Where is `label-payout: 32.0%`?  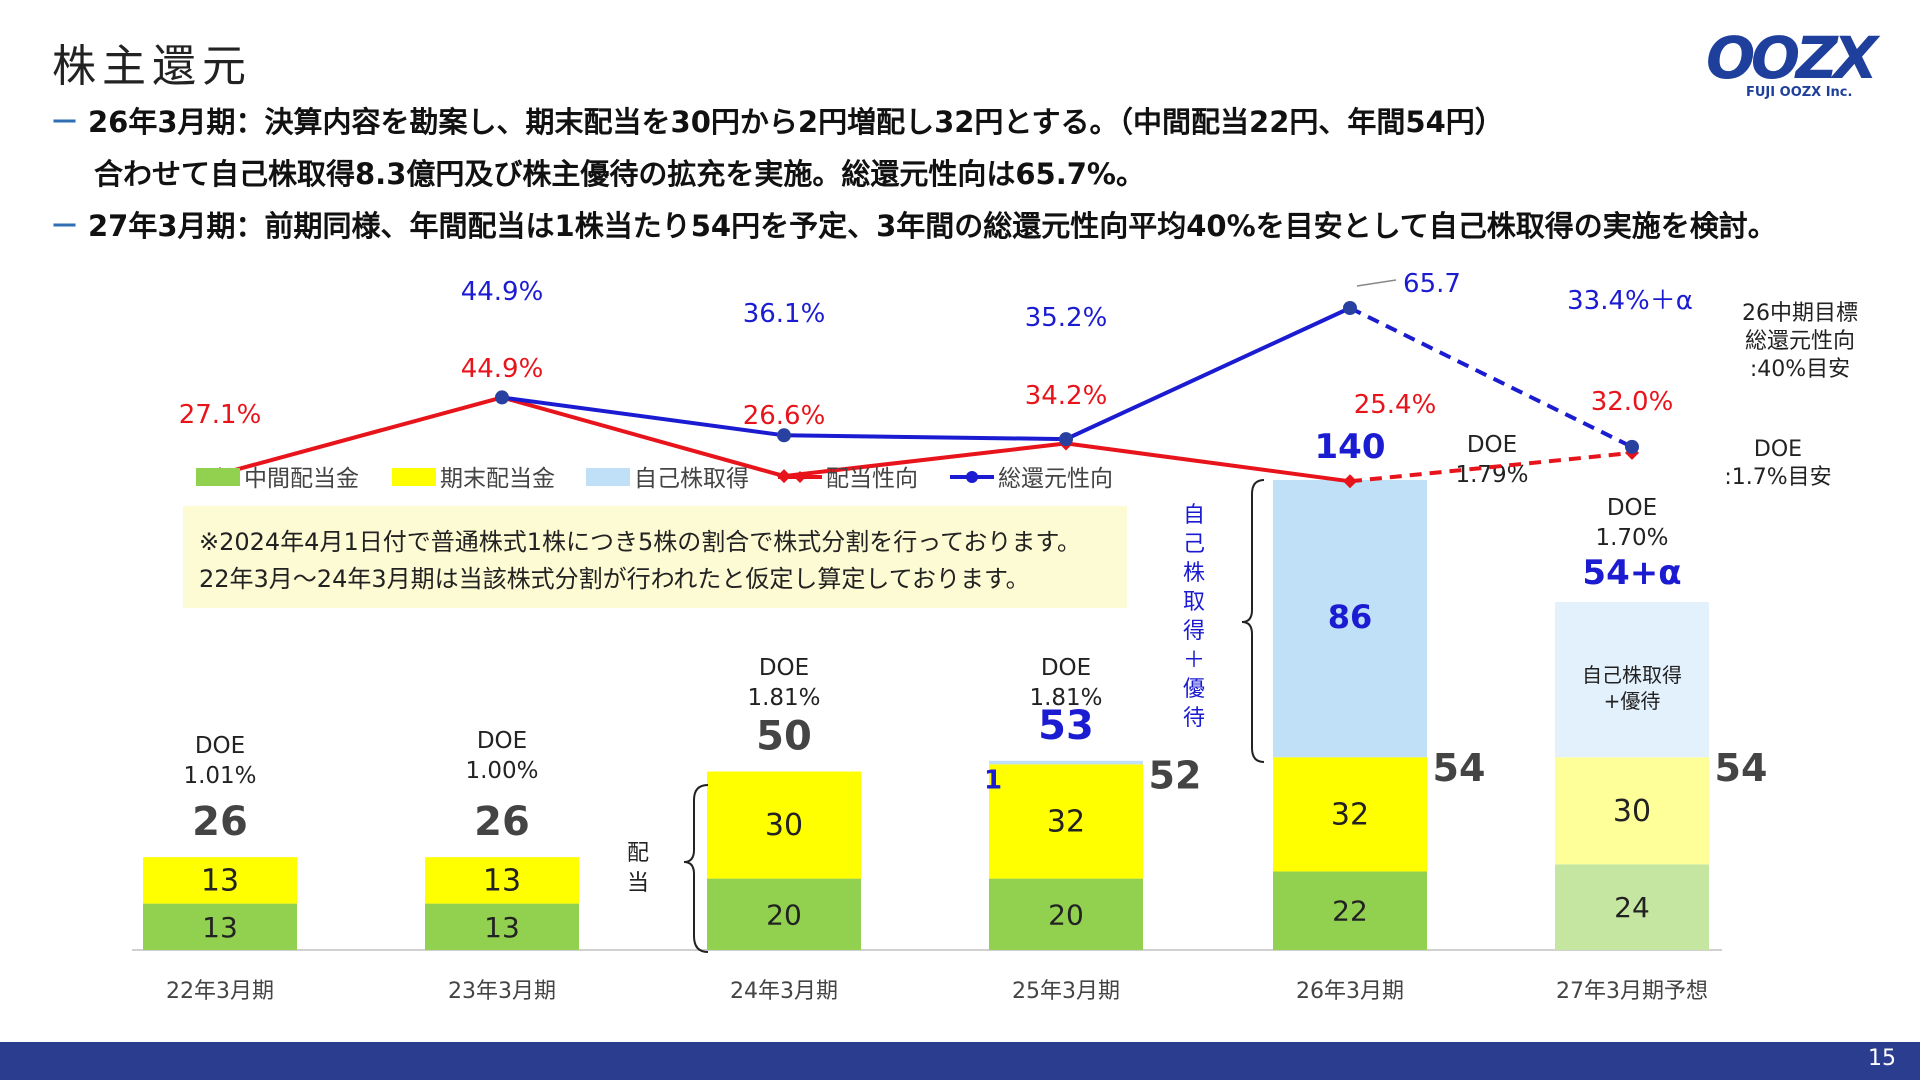
label-payout: 32.0% is located at coordinates (1632, 402).